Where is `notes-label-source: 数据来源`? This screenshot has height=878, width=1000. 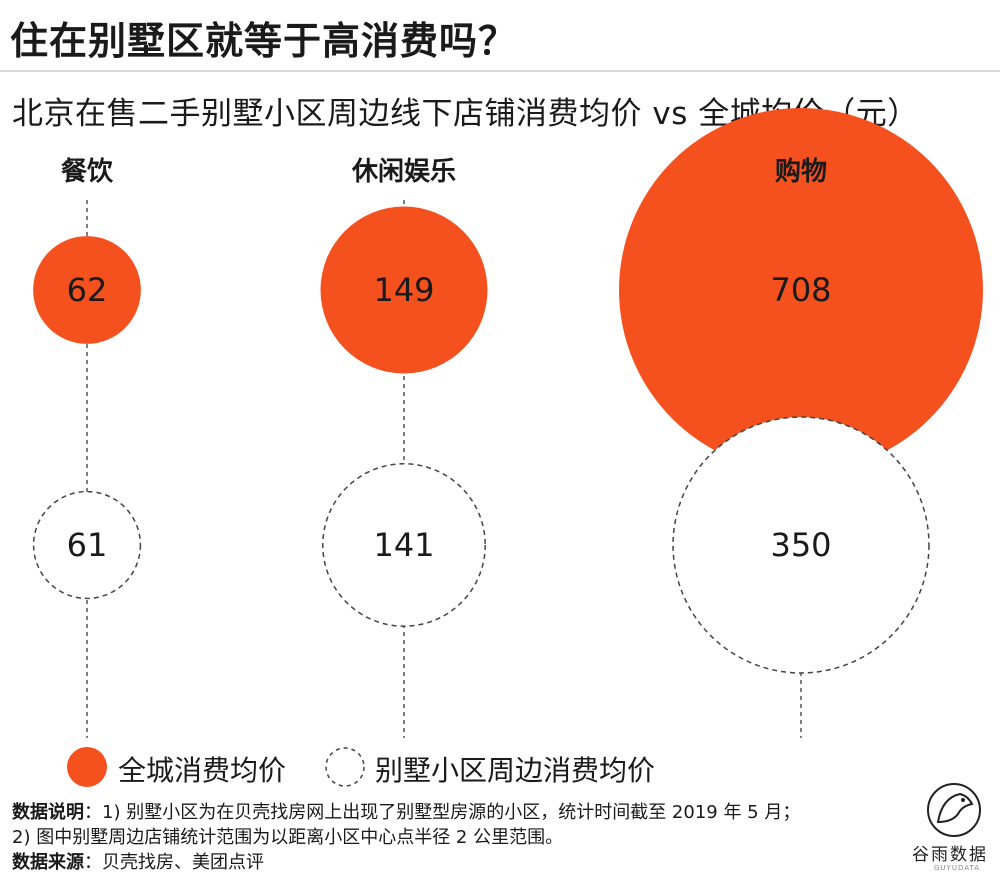
notes-label-source: 数据来源 is located at coordinates (48, 862).